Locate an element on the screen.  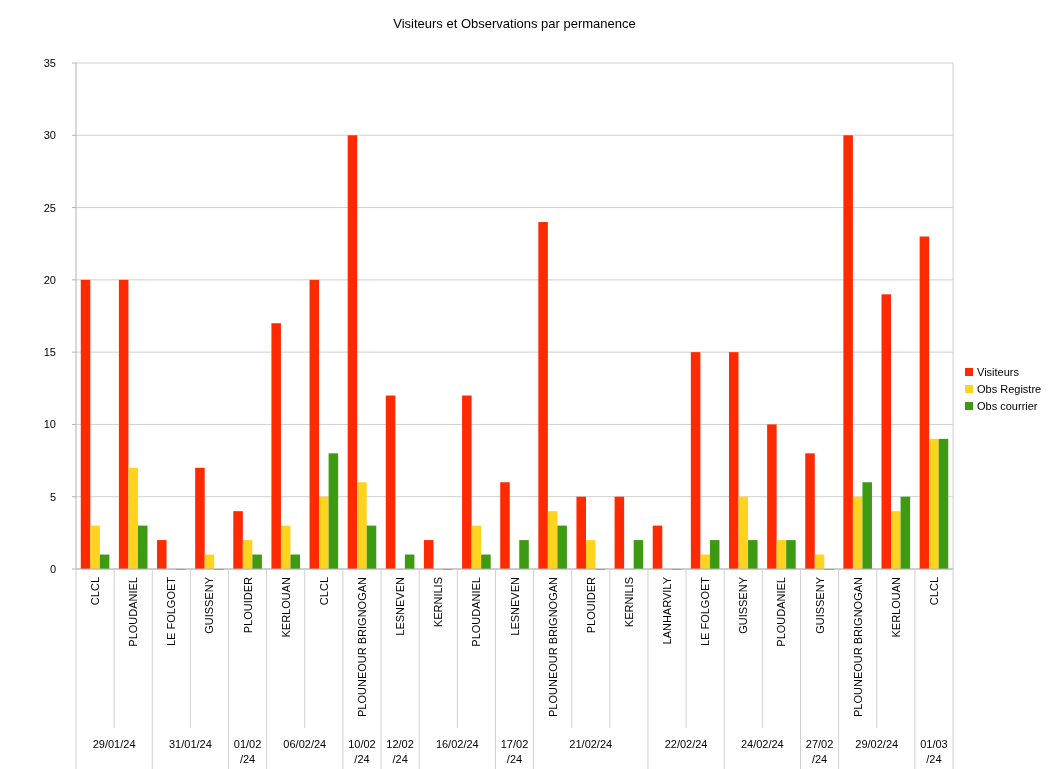
y-tick-label: 15 is located at coordinates (49, 352).